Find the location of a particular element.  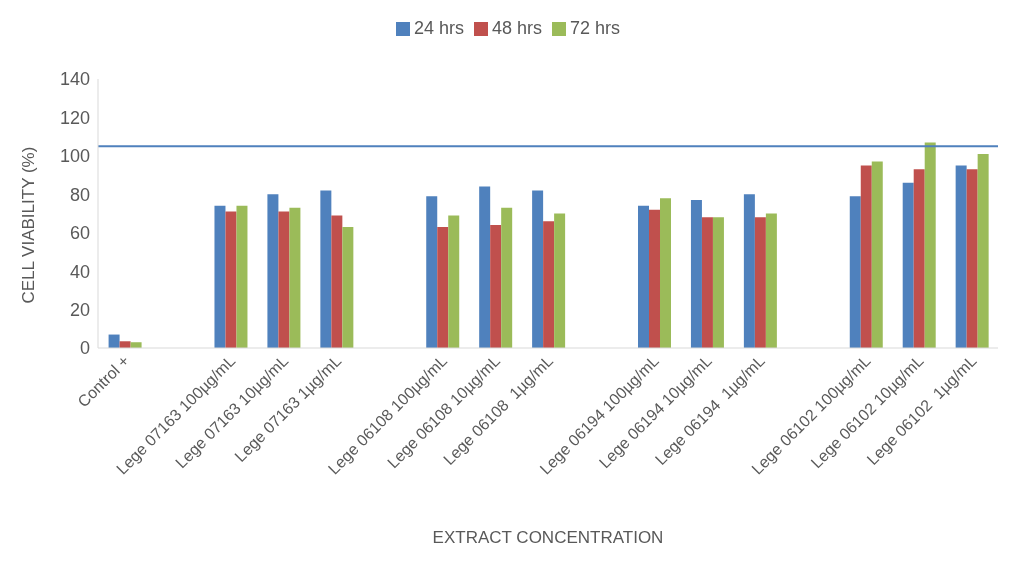

y-tick-label: 80 is located at coordinates (79, 194).